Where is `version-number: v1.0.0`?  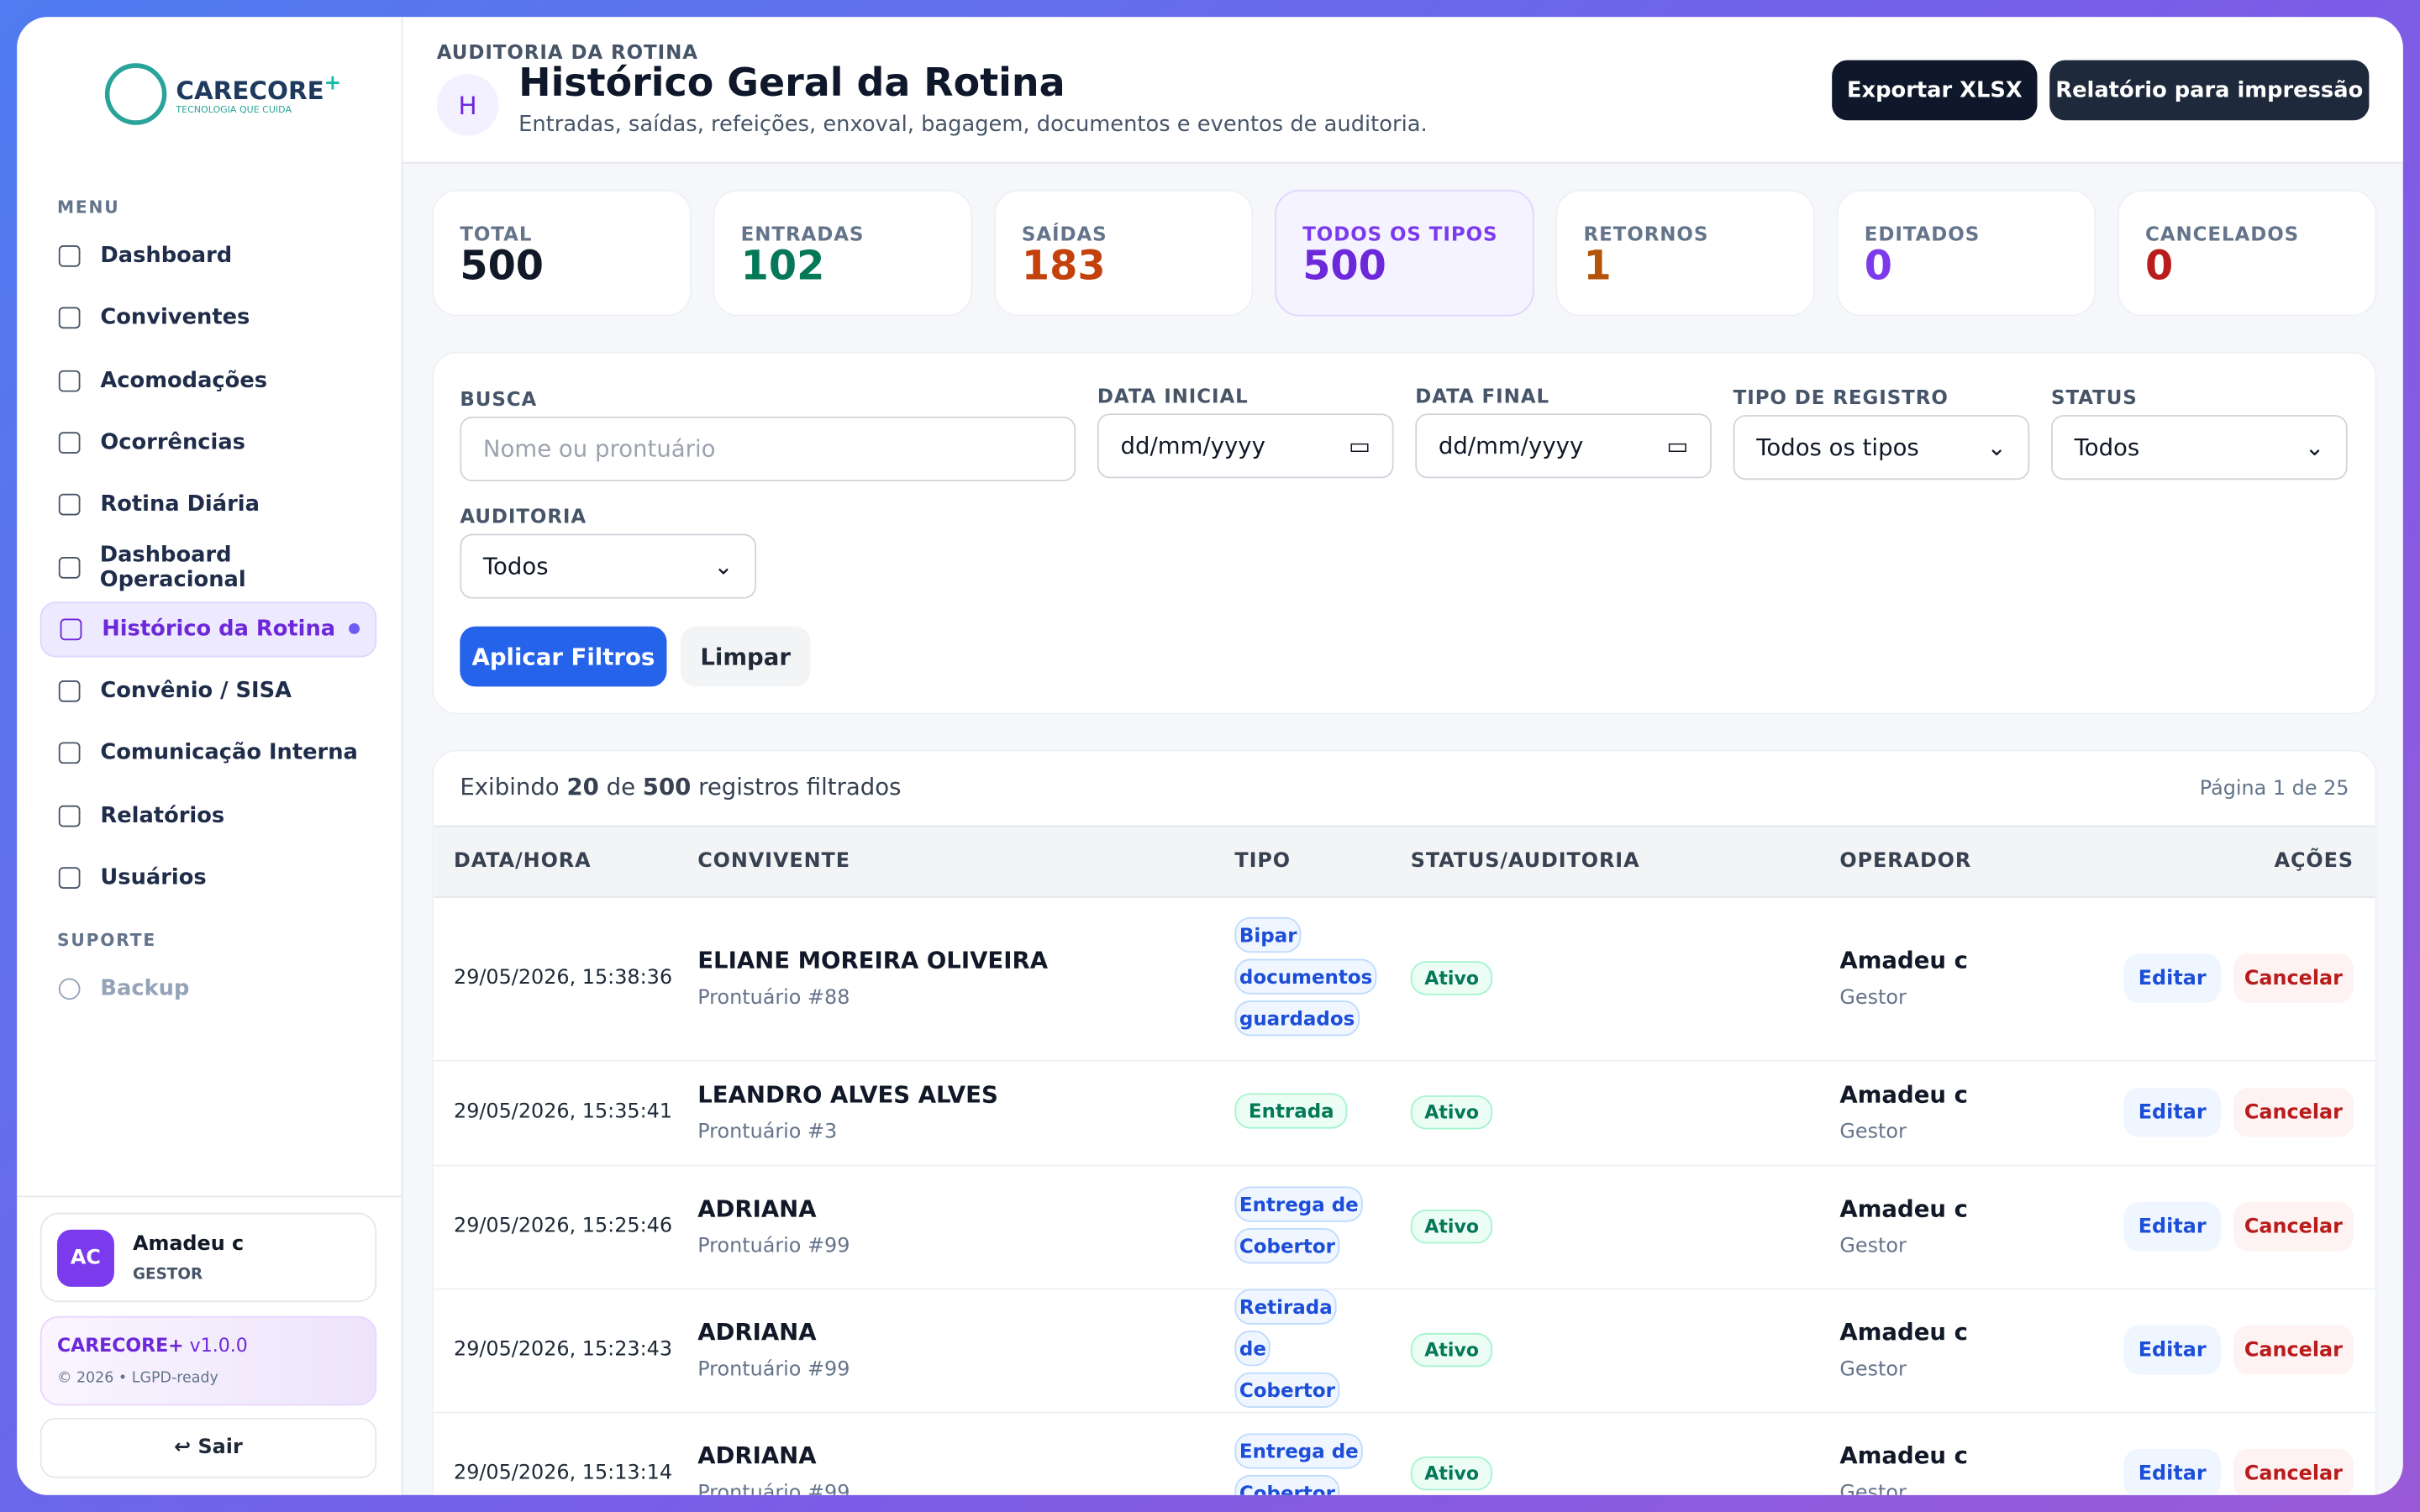 version-number: v1.0.0 is located at coordinates (218, 1345).